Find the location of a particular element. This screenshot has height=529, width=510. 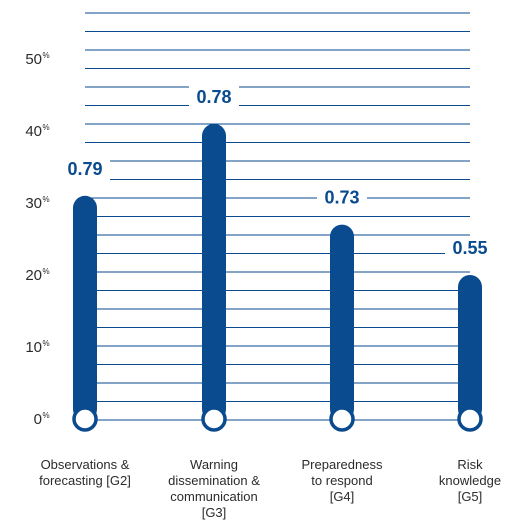

y-tick-0: 0% is located at coordinates (42, 419).